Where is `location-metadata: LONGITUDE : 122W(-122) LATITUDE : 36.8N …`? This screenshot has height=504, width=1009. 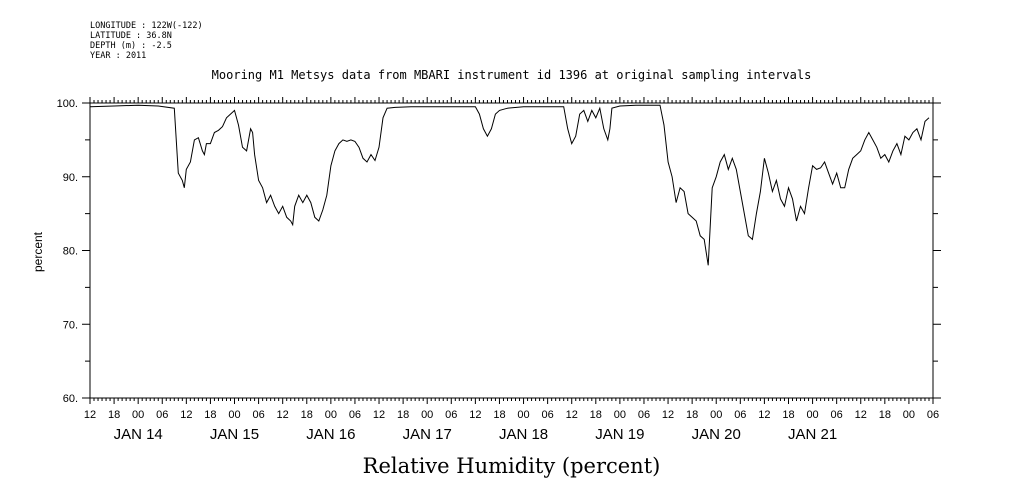
location-metadata: LONGITUDE : 122W(-122) LATITUDE : 36.8N … is located at coordinates (146, 41).